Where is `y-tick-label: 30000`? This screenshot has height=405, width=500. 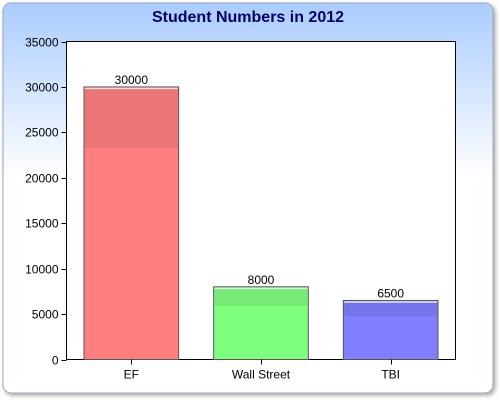 y-tick-label: 30000 is located at coordinates (42, 88).